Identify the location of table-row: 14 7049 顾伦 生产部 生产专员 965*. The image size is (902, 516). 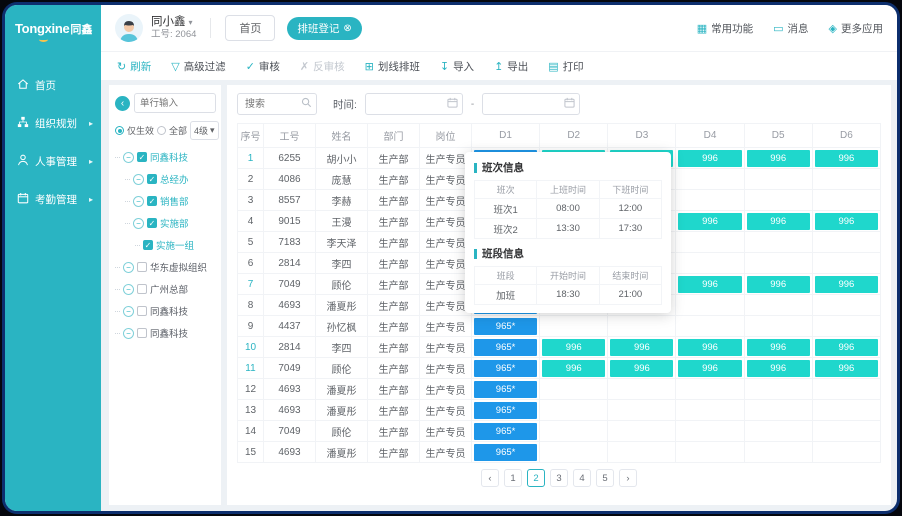
(559, 431).